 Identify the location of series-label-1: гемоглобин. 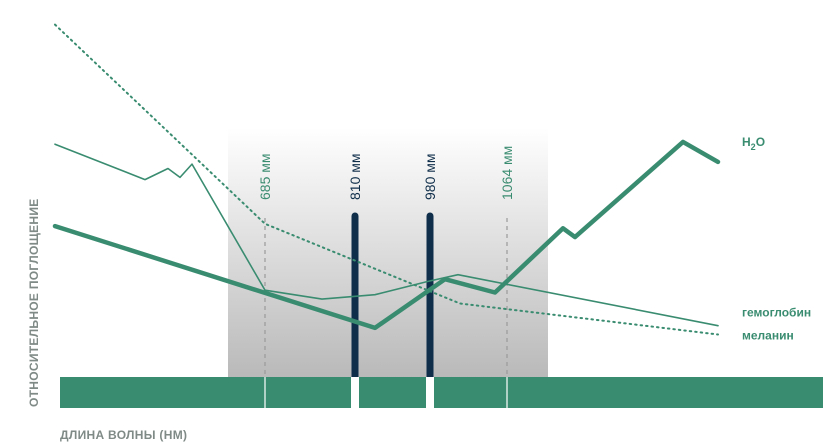
(776, 313).